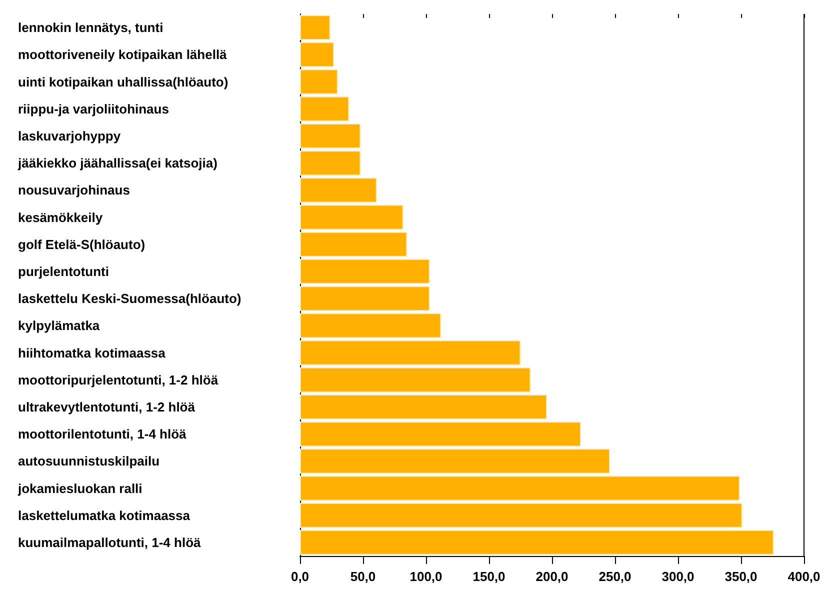  Describe the element at coordinates (104, 515) in the screenshot. I see `y-tick-label: laskettelumatka kotimaassa` at that location.